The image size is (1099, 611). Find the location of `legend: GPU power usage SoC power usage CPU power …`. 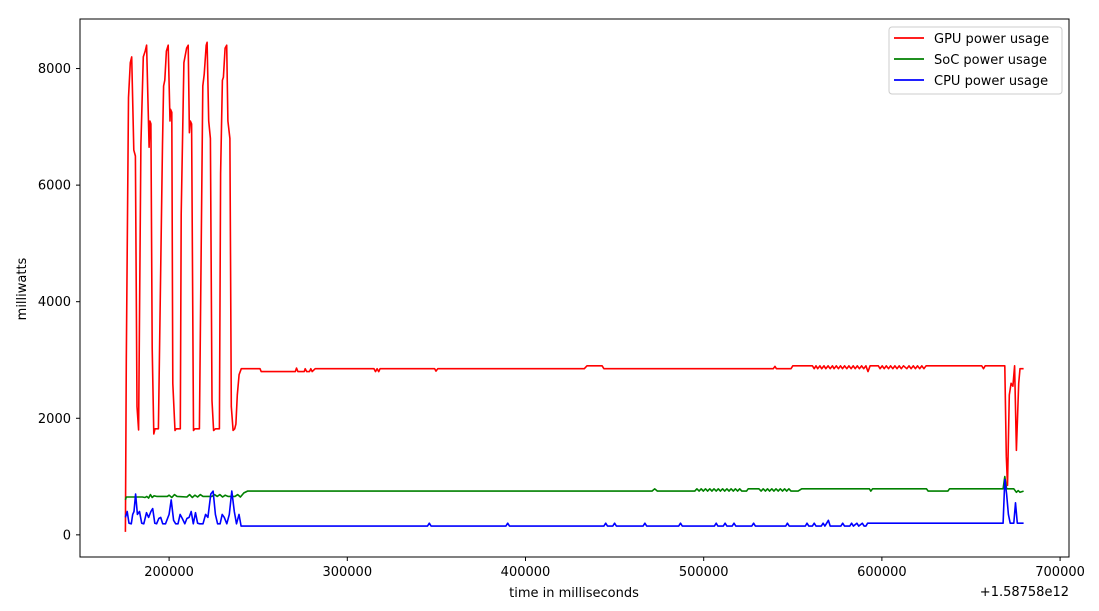

legend: GPU power usage SoC power usage CPU power … is located at coordinates (975, 60).